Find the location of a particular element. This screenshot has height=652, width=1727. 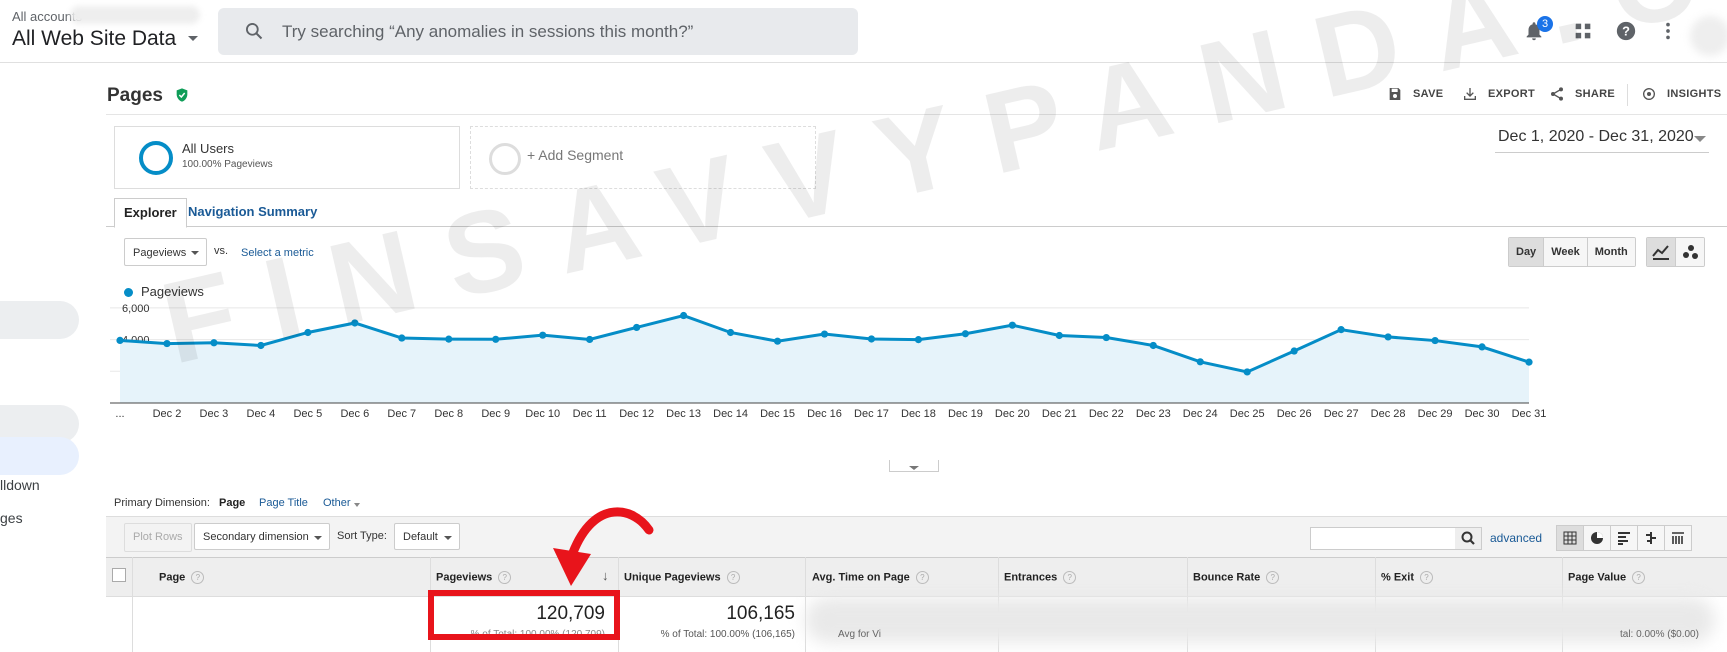

column-header-exit: % Exit? is located at coordinates (1407, 577).